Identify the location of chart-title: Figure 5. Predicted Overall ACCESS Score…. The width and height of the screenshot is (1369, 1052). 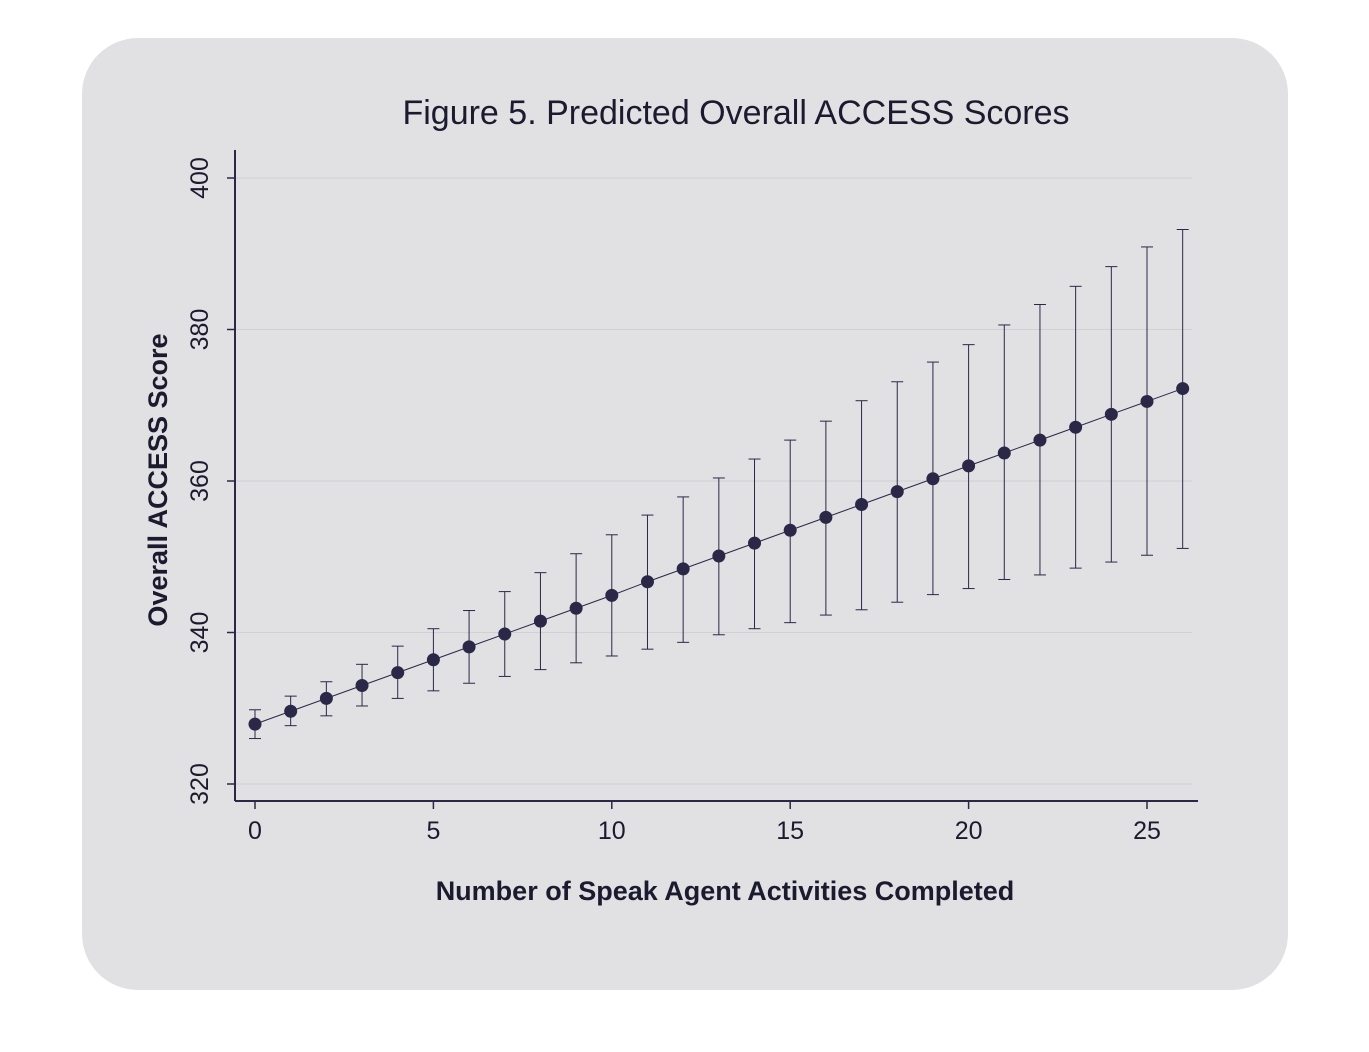
(735, 113).